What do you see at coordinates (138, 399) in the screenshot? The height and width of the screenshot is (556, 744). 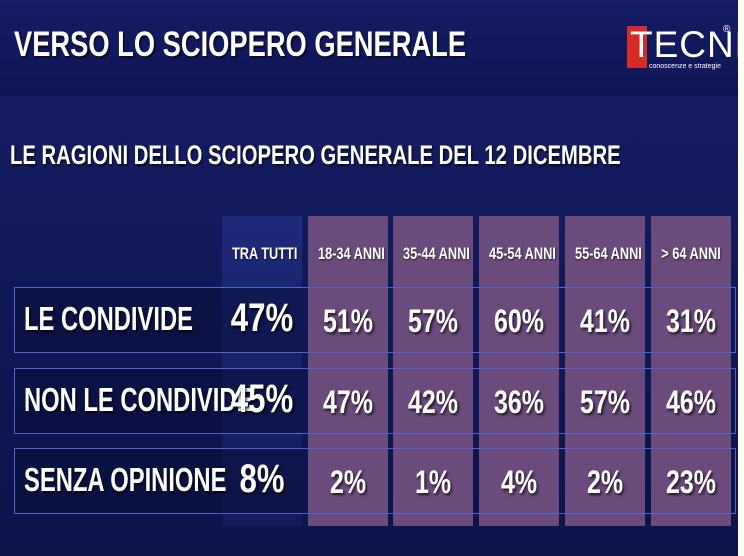 I see `row-label: NON LE CONDIVIDE` at bounding box center [138, 399].